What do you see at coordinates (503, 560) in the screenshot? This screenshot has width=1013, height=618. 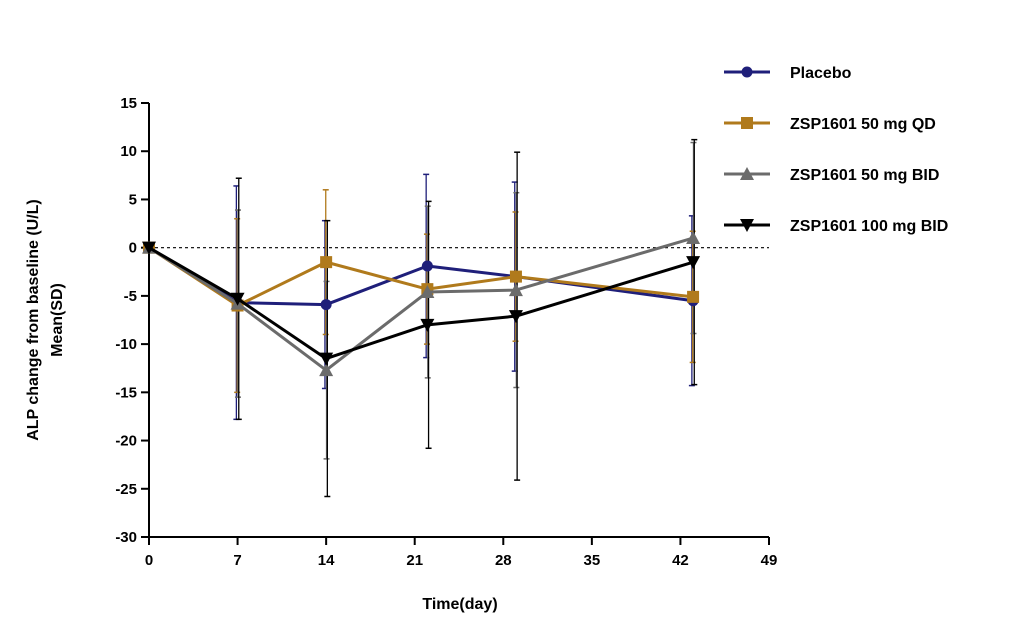 I see `x-tick-label: 28` at bounding box center [503, 560].